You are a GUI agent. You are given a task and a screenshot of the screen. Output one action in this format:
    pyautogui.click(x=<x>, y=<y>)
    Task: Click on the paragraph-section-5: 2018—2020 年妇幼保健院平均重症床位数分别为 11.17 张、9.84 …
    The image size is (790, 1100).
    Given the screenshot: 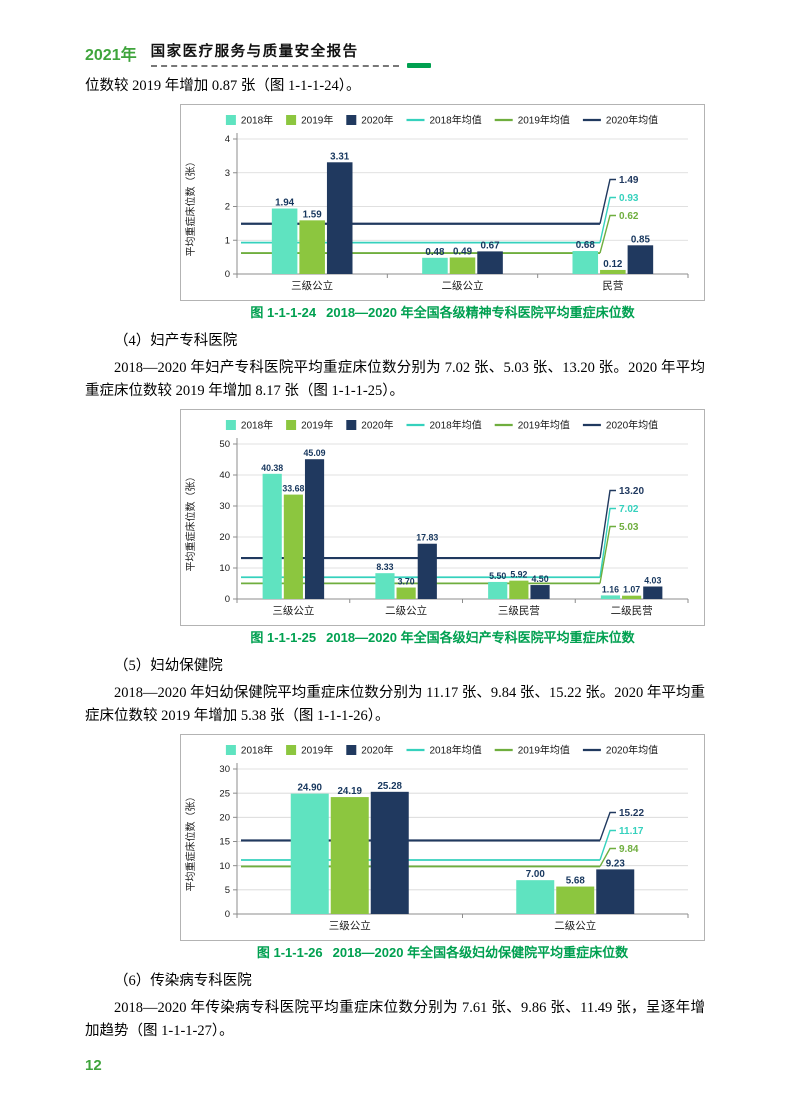 What is the action you would take?
    pyautogui.click(x=395, y=704)
    